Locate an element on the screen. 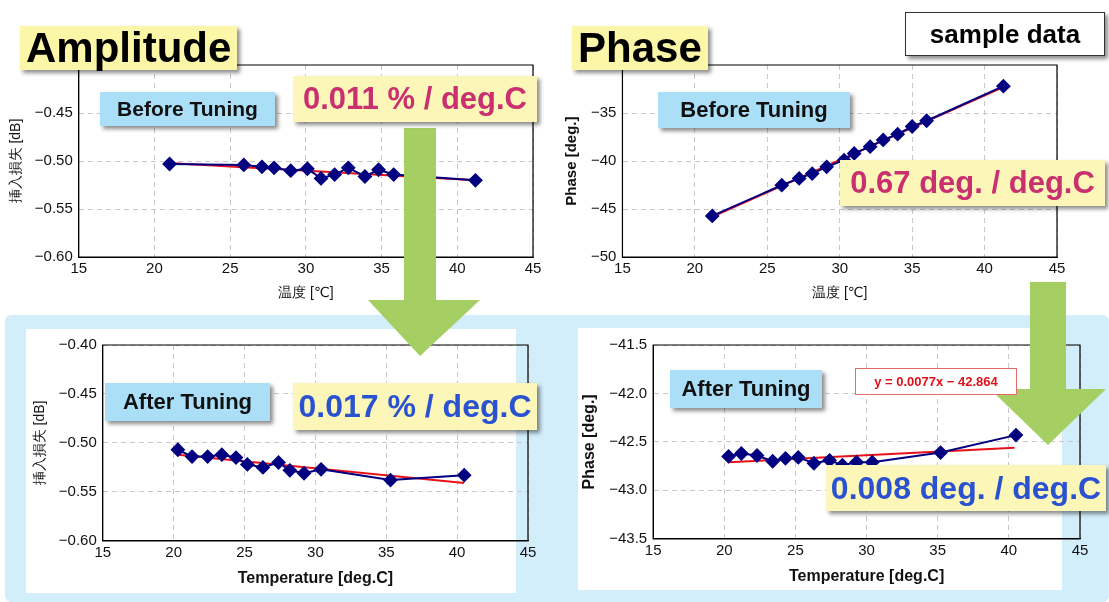 This screenshot has height=602, width=1109. annotation: 0.017 % / deg.C is located at coordinates (415, 406).